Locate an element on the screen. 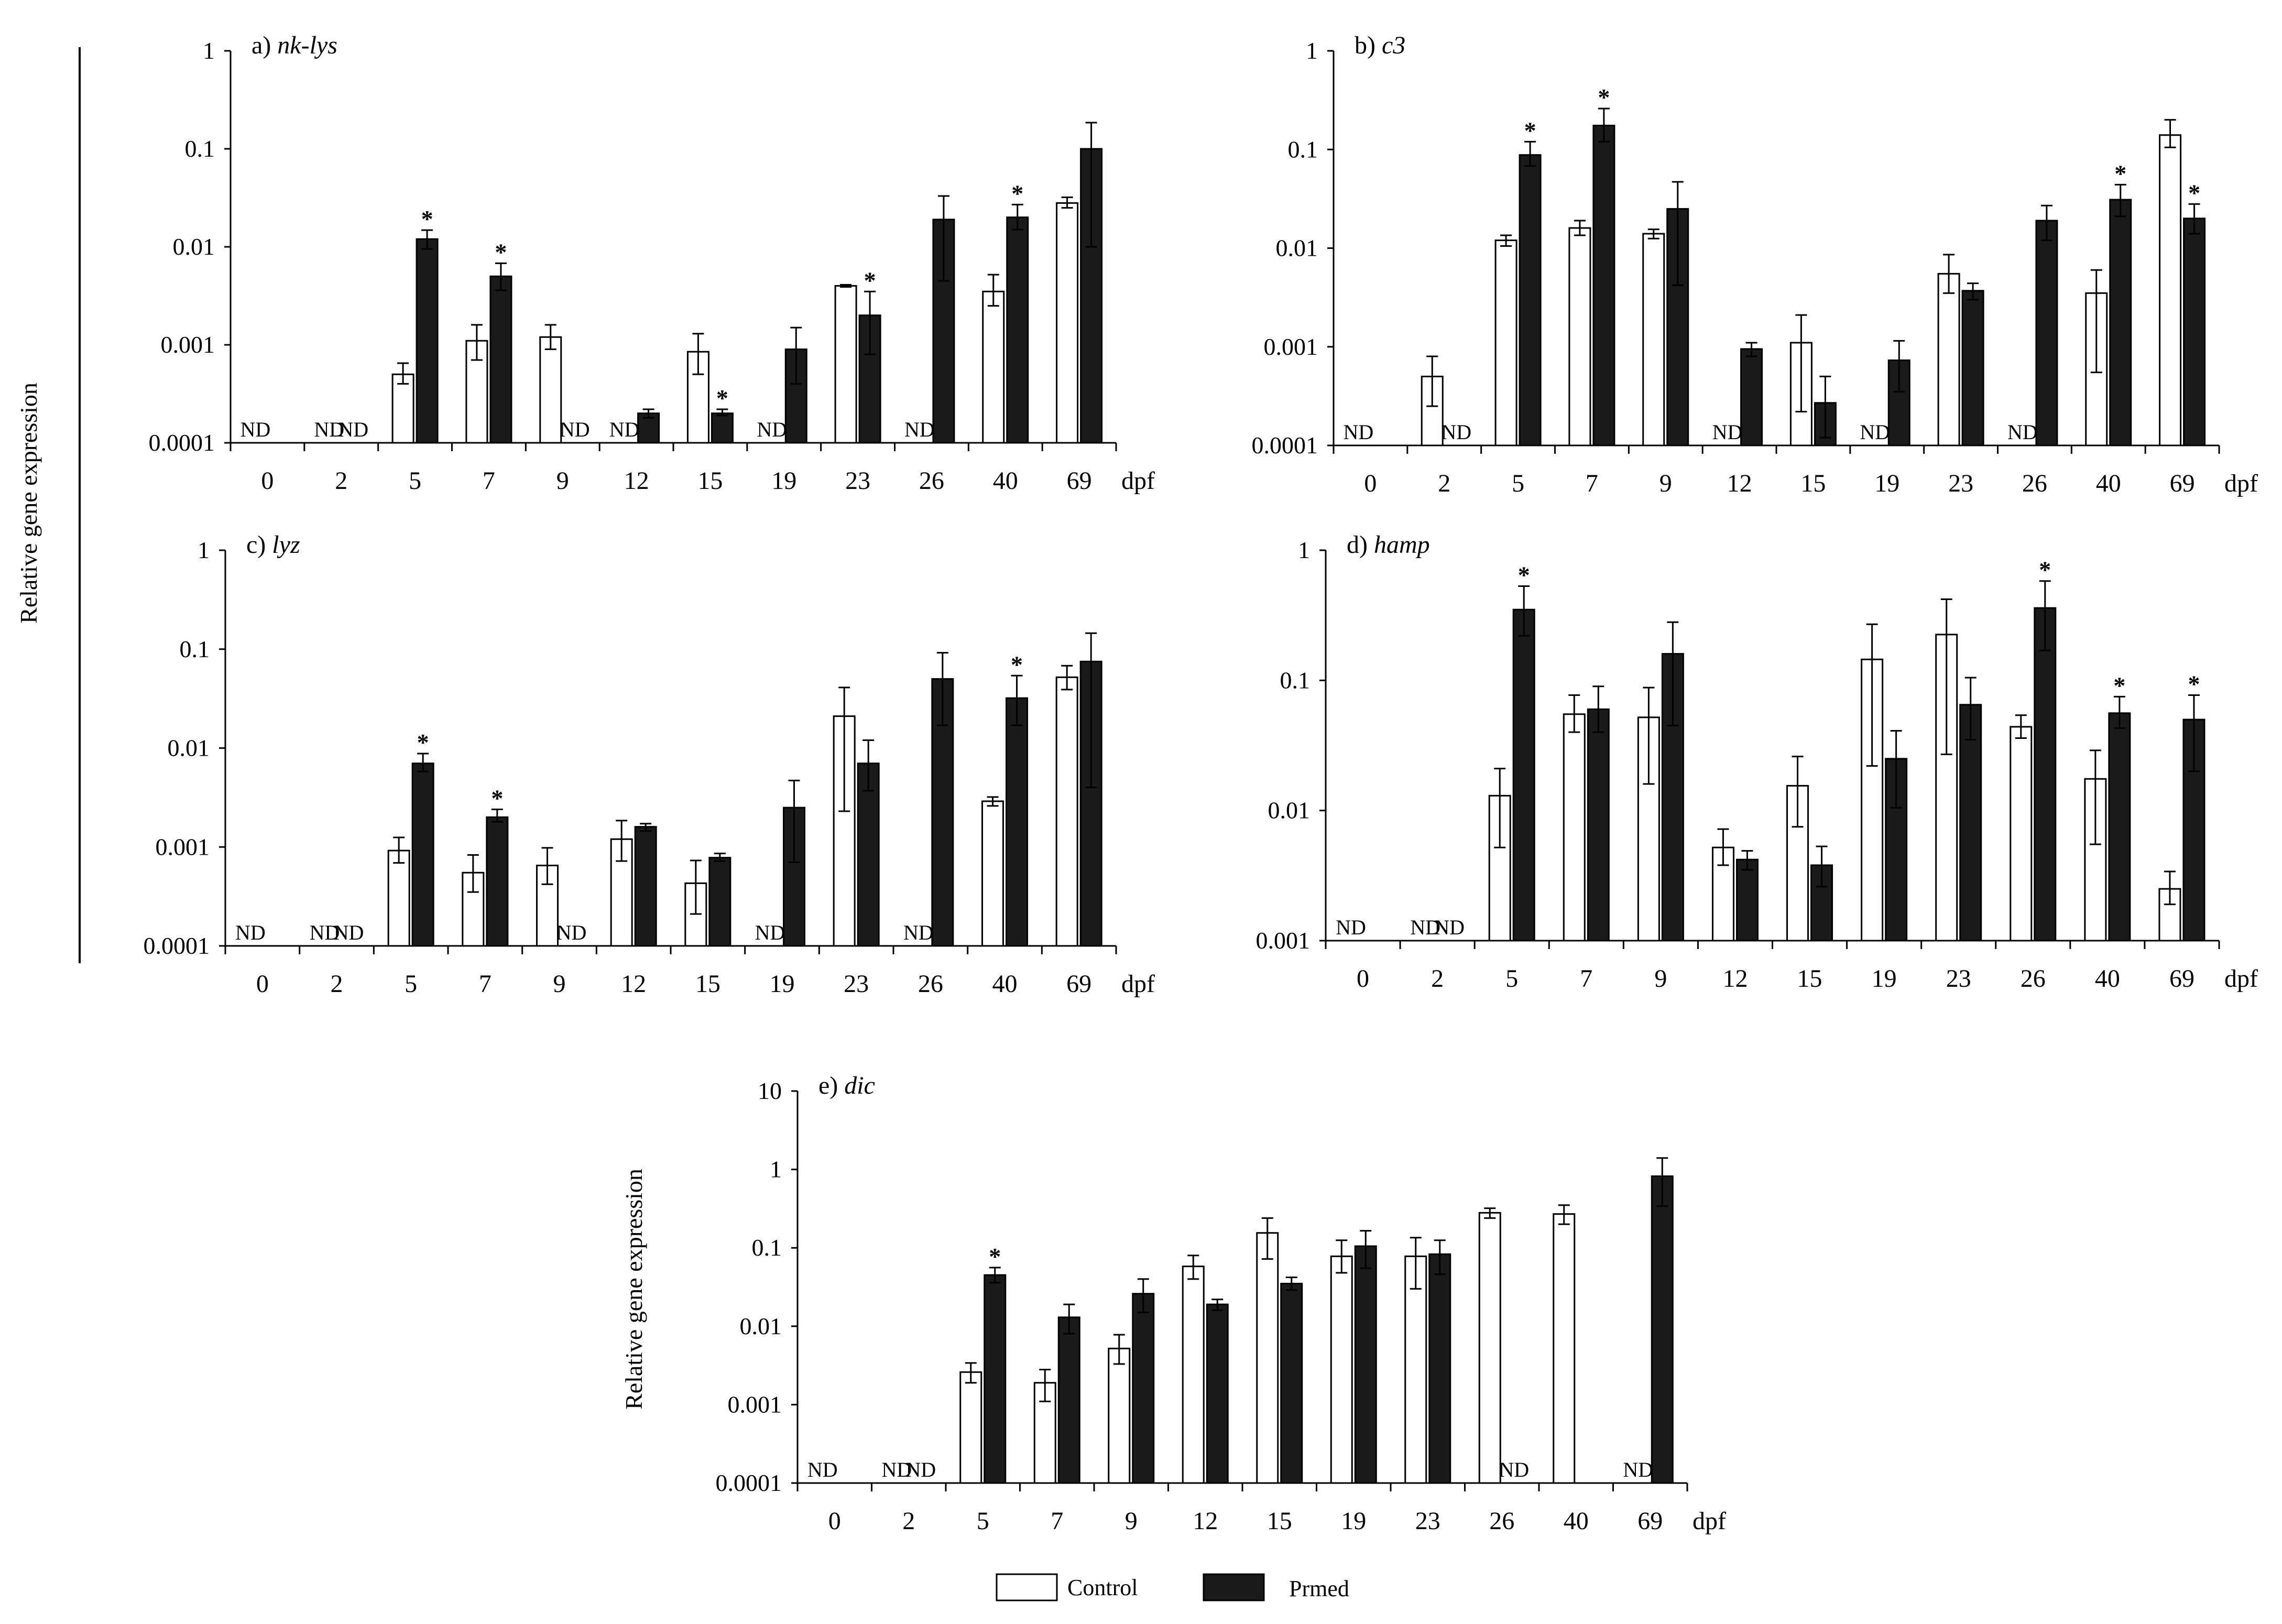  legend-swatch-control is located at coordinates (1027, 1587).